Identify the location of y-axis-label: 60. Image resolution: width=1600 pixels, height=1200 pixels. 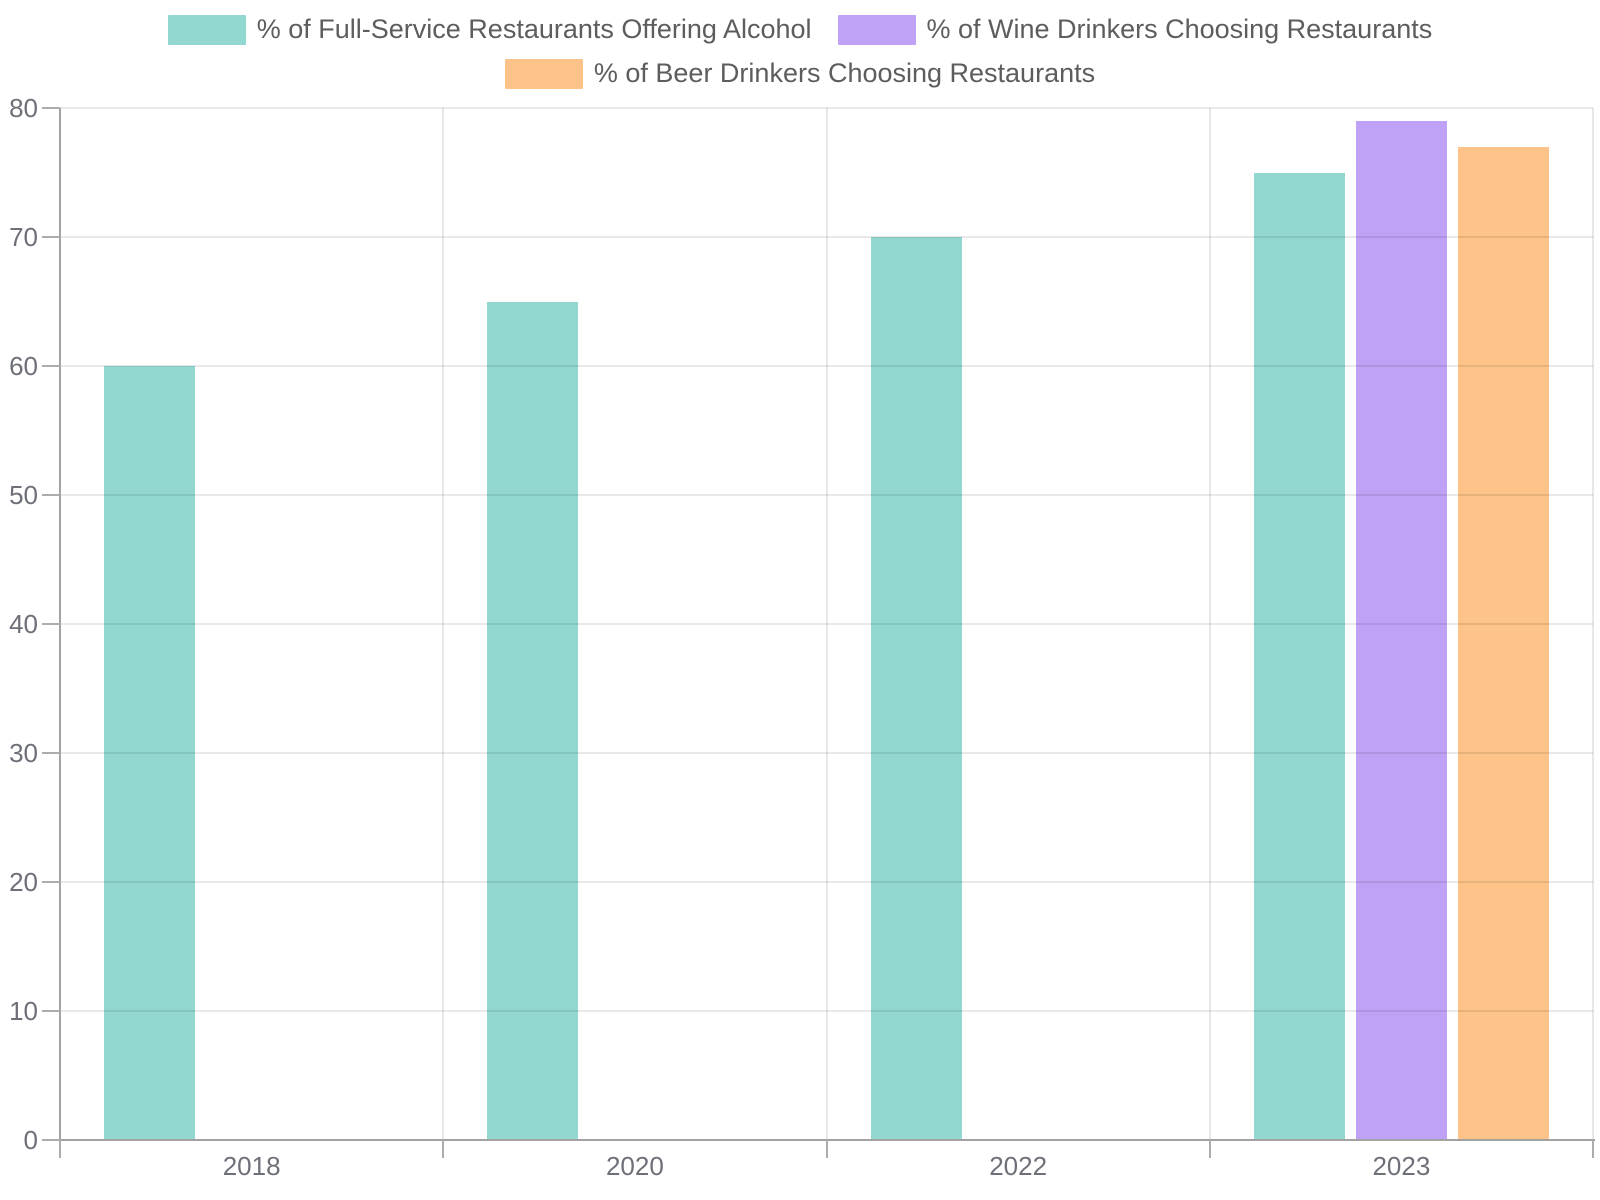
(23, 366).